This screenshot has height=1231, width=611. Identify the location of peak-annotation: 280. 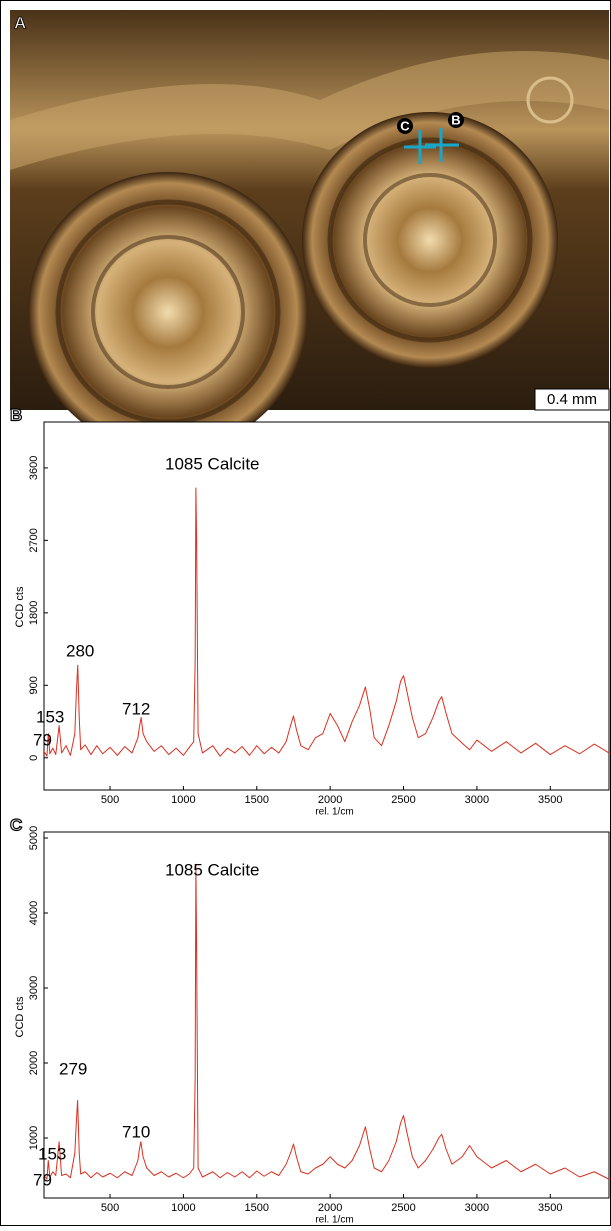
(80, 650).